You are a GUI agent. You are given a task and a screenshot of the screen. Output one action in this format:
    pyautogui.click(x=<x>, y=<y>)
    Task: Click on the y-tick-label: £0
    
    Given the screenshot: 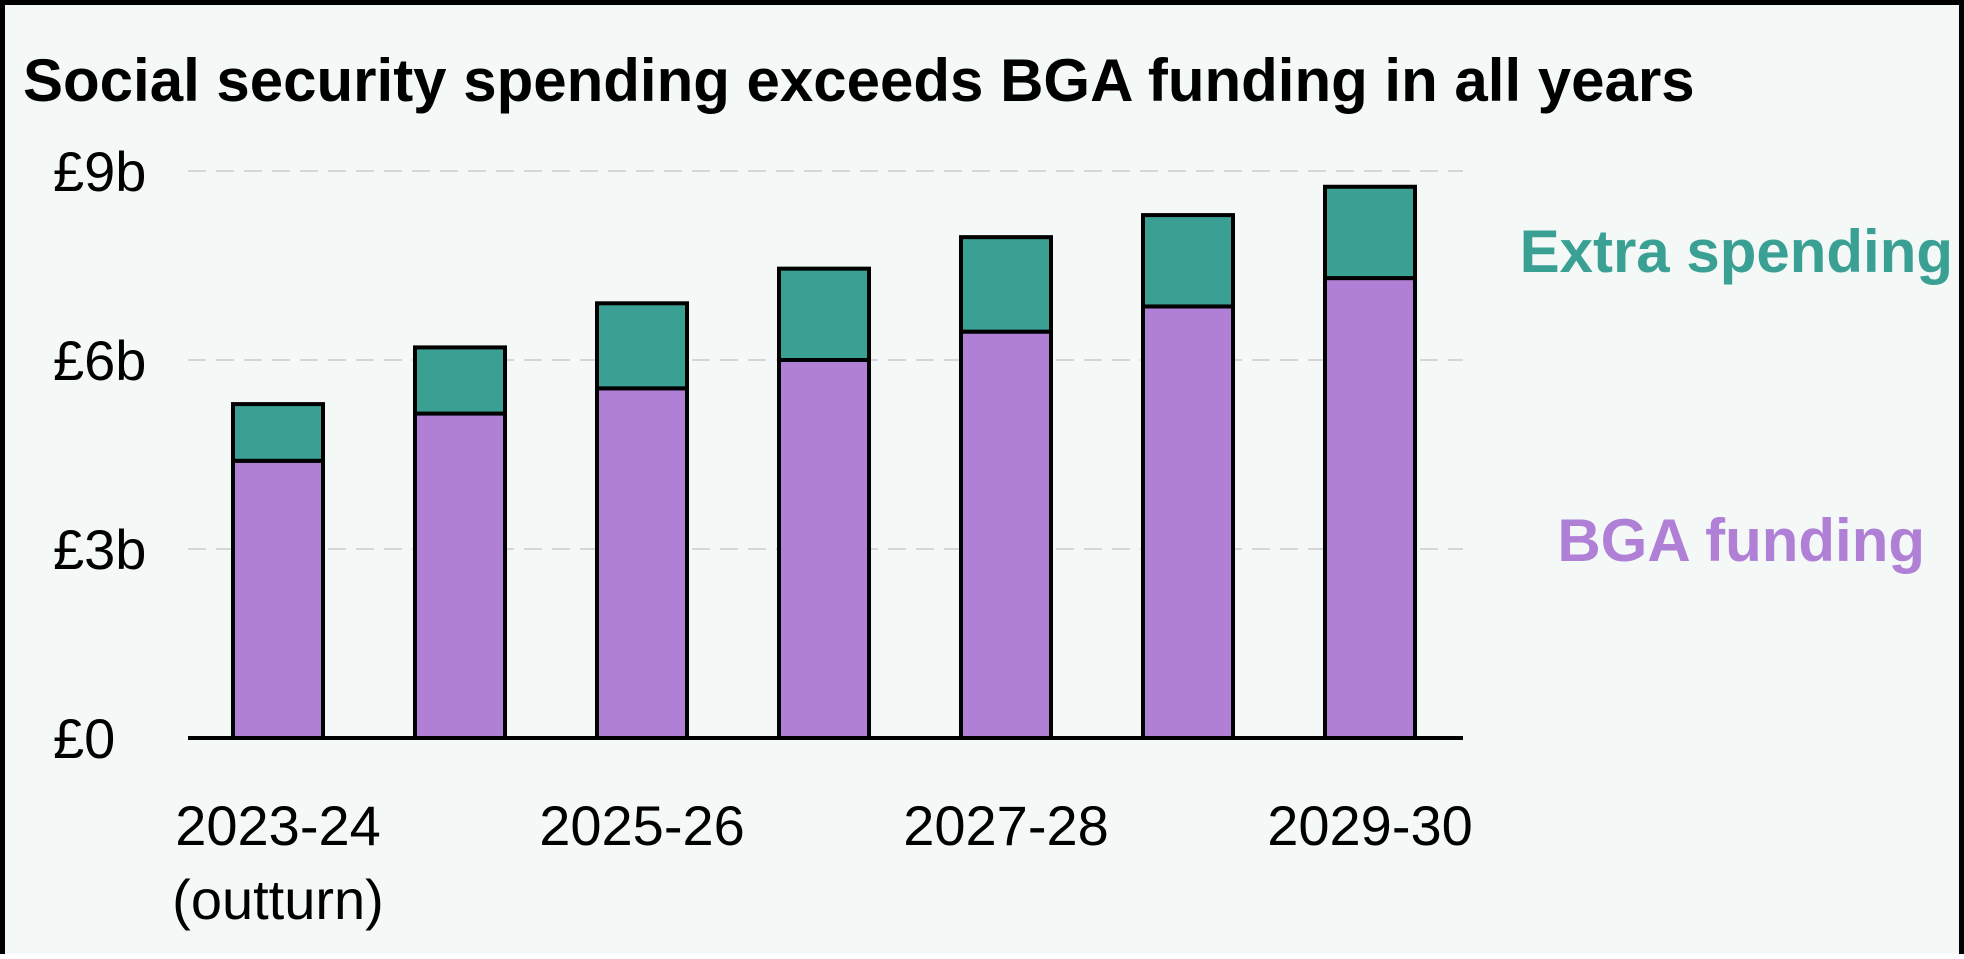 What is the action you would take?
    pyautogui.click(x=84, y=738)
    